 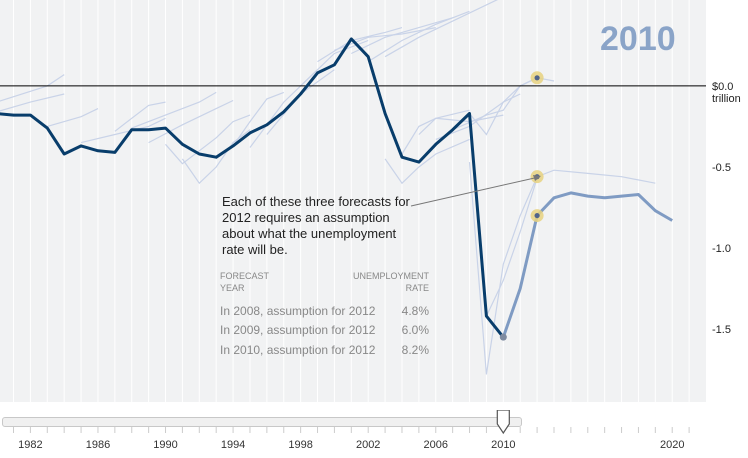 I want to click on y-tick-label: -1.5, so click(x=721, y=330).